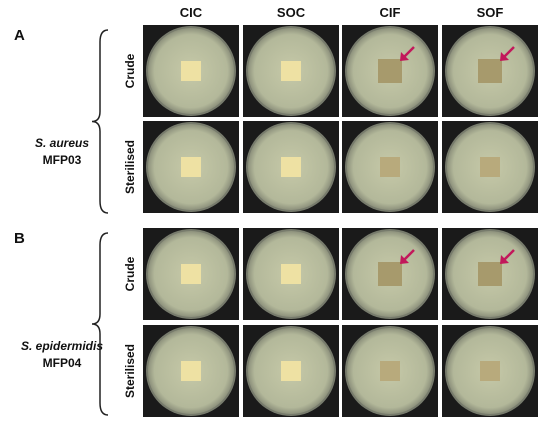 The height and width of the screenshot is (424, 550). Describe the element at coordinates (62, 346) in the screenshot. I see `organism-name: S. epidermidis` at that location.